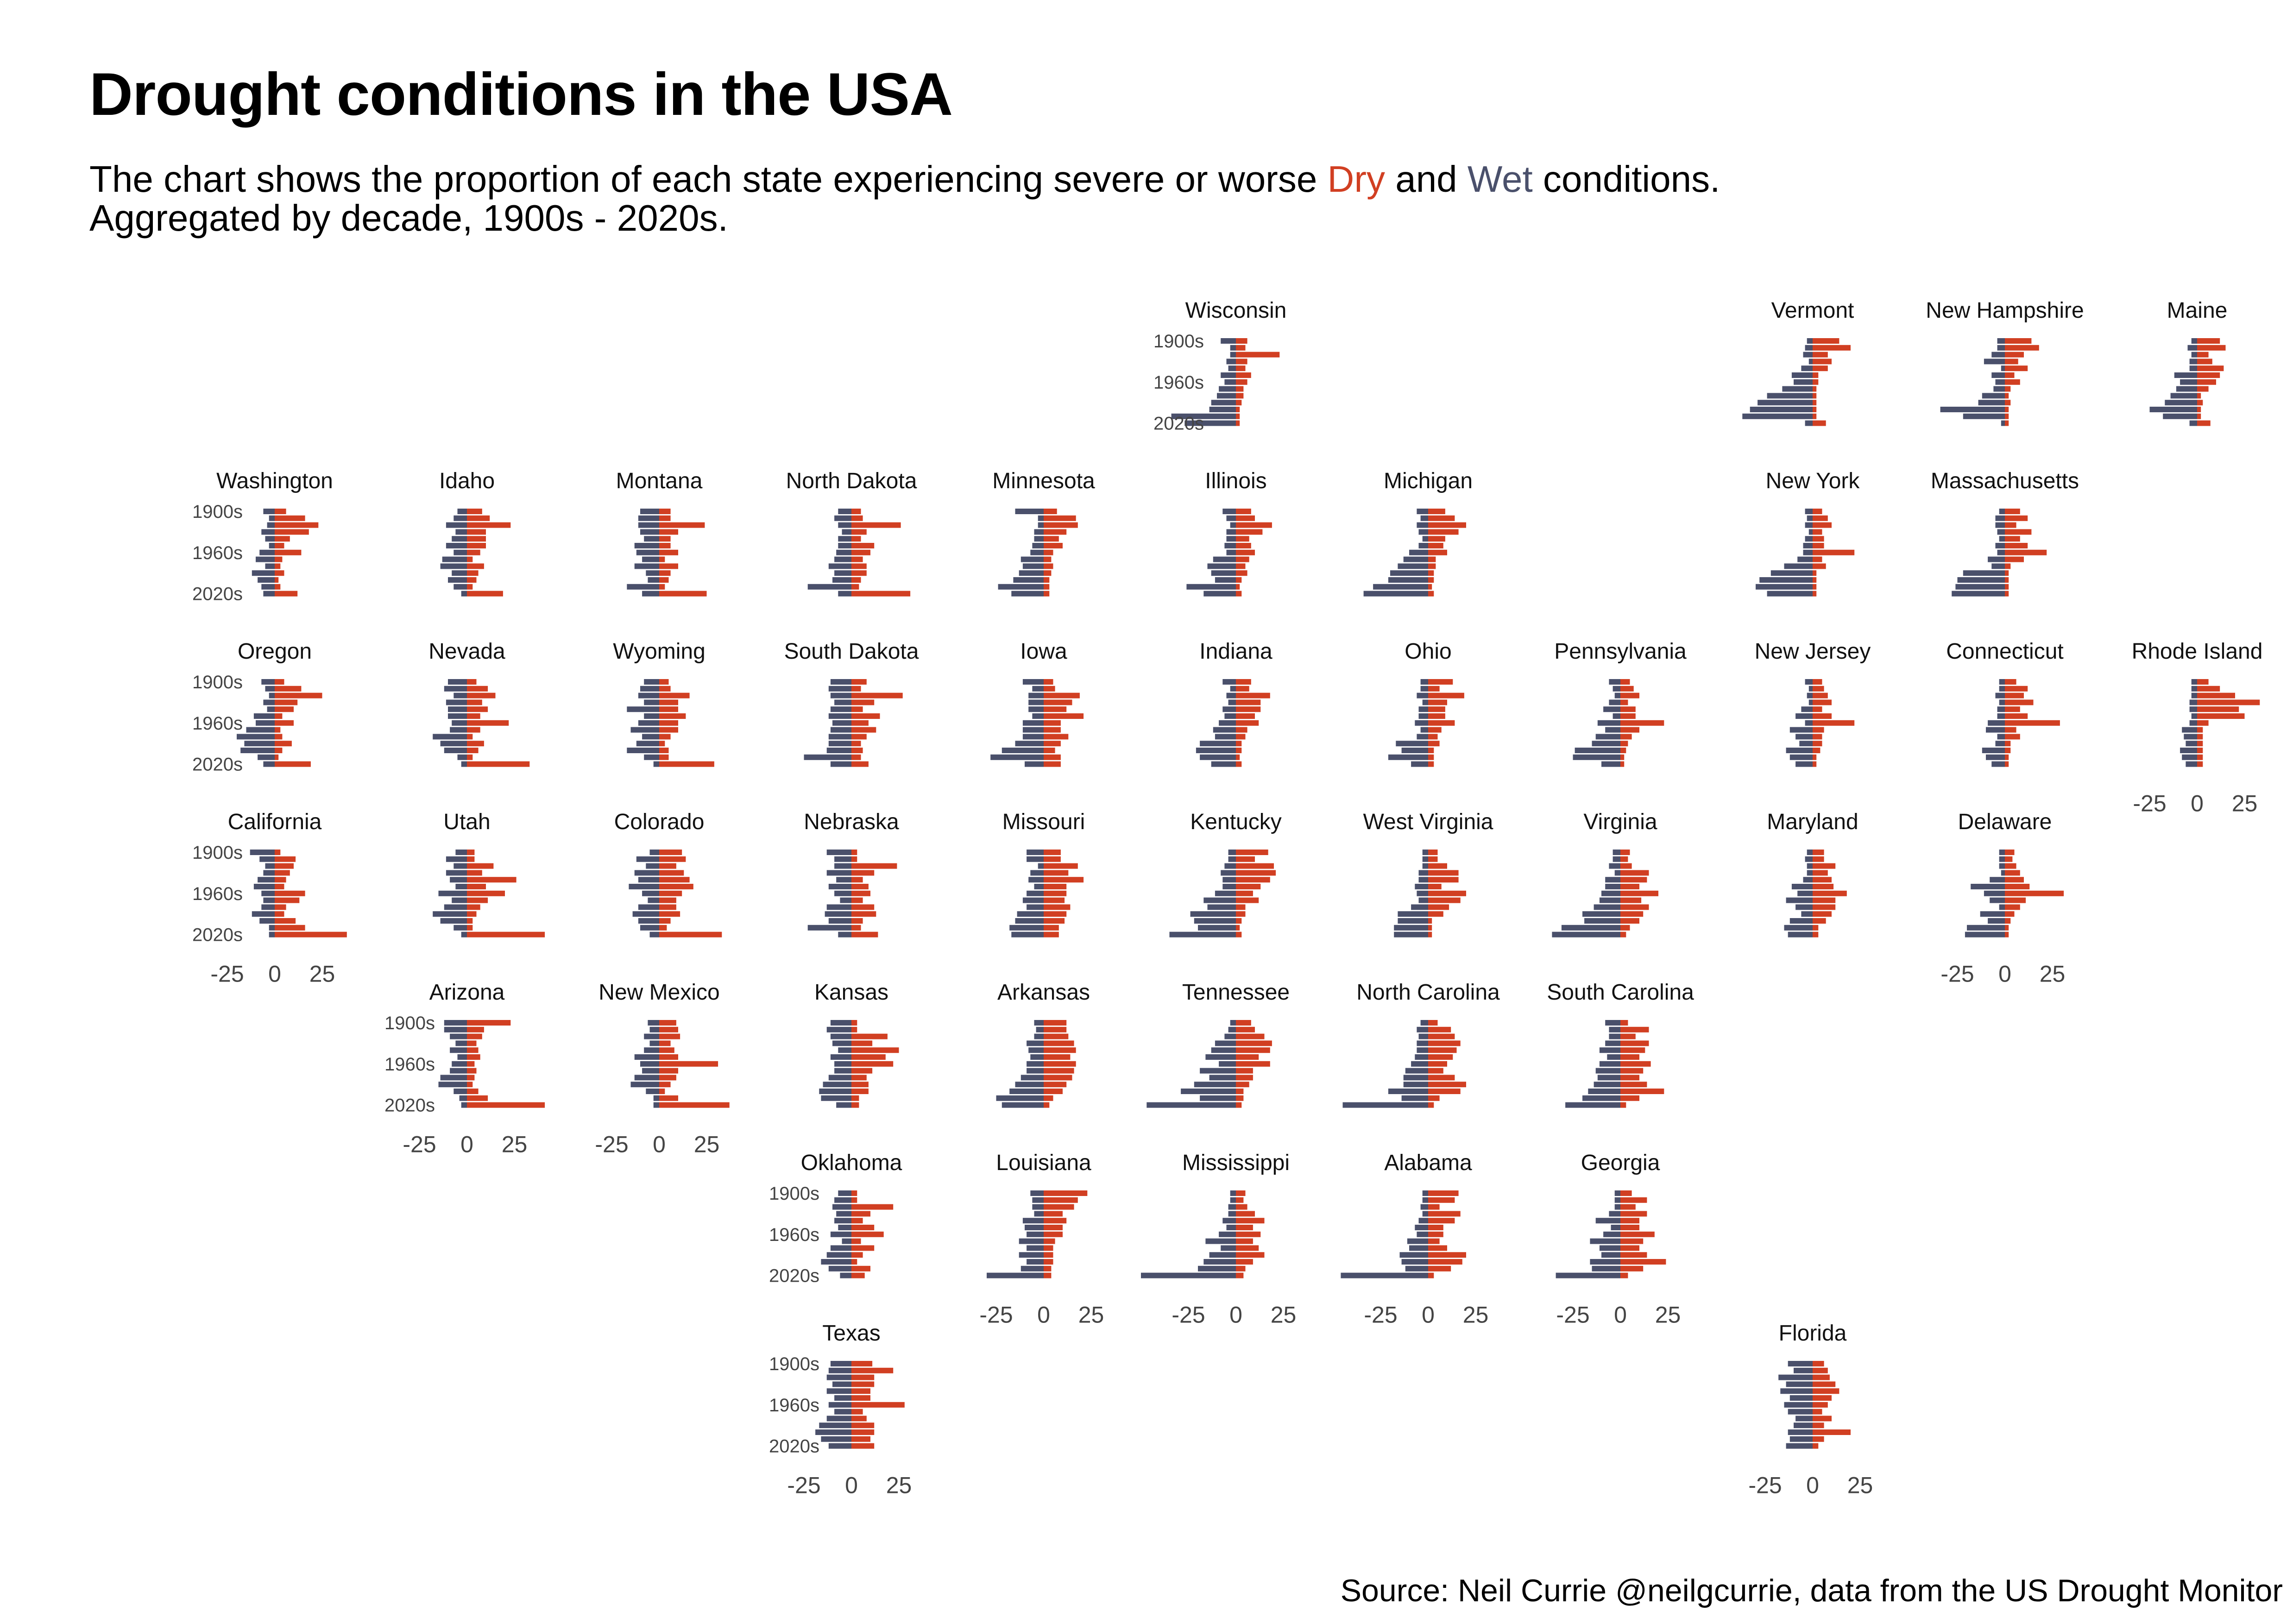  What do you see at coordinates (461, 852) in the screenshot?
I see `bar-wet-utah-1900s` at bounding box center [461, 852].